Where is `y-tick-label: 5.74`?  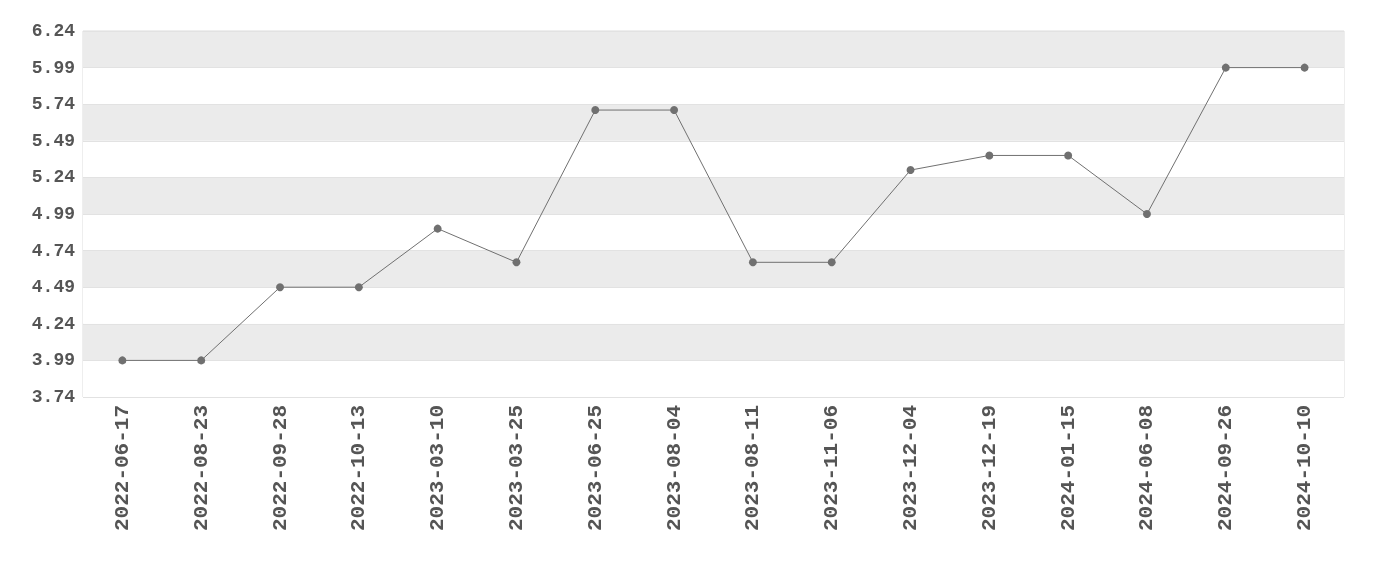 y-tick-label: 5.74 is located at coordinates (53, 104).